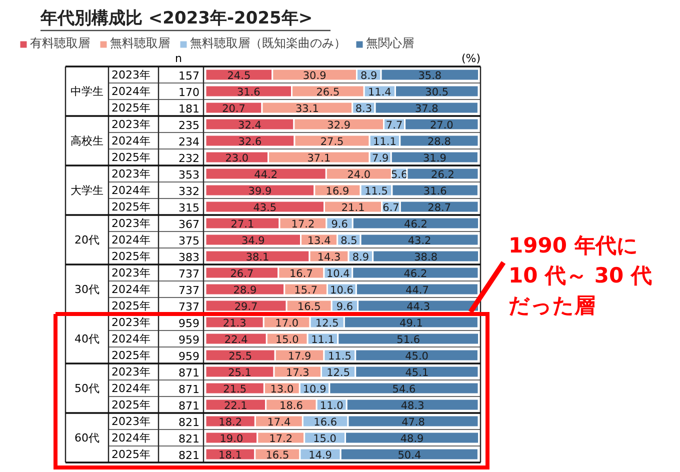 The height and width of the screenshot is (472, 680). What do you see at coordinates (345, 306) in the screenshot?
I see `data-label: 9.6` at bounding box center [345, 306].